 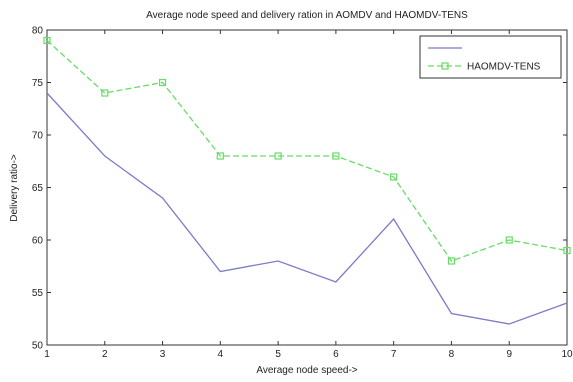 What do you see at coordinates (163, 354) in the screenshot?
I see `x-tick-label: 3` at bounding box center [163, 354].